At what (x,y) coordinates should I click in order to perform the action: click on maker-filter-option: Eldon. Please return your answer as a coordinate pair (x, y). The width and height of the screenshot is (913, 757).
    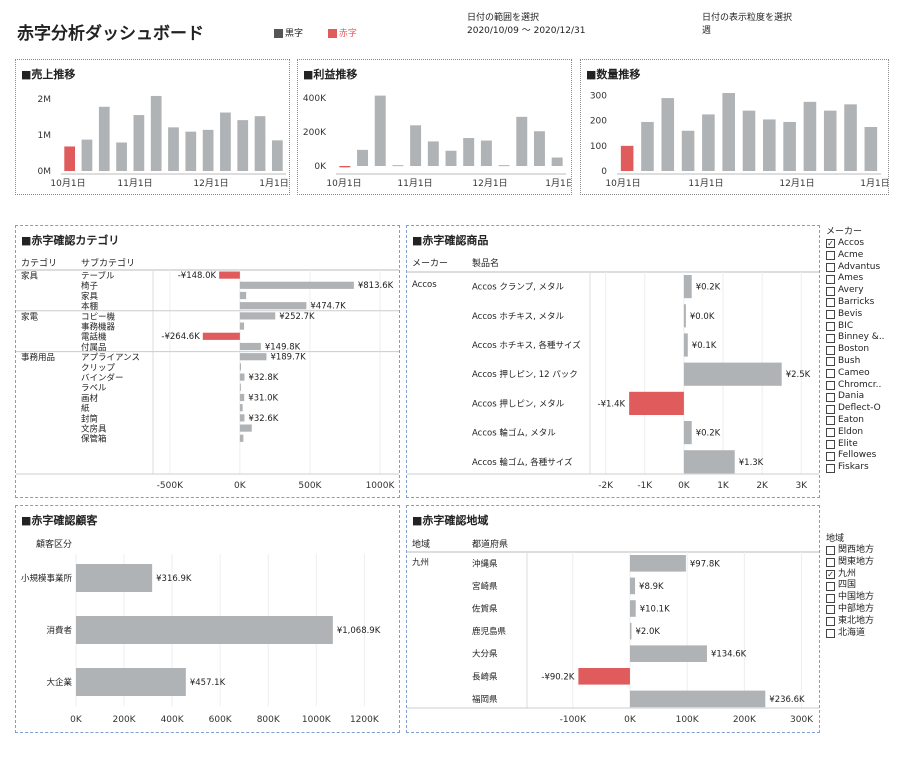
    Looking at the image, I should click on (868, 433).